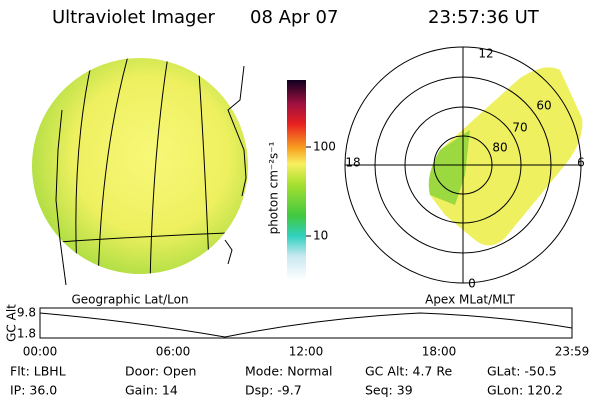  I want to click on title: Ultraviolet Imager, so click(134, 17).